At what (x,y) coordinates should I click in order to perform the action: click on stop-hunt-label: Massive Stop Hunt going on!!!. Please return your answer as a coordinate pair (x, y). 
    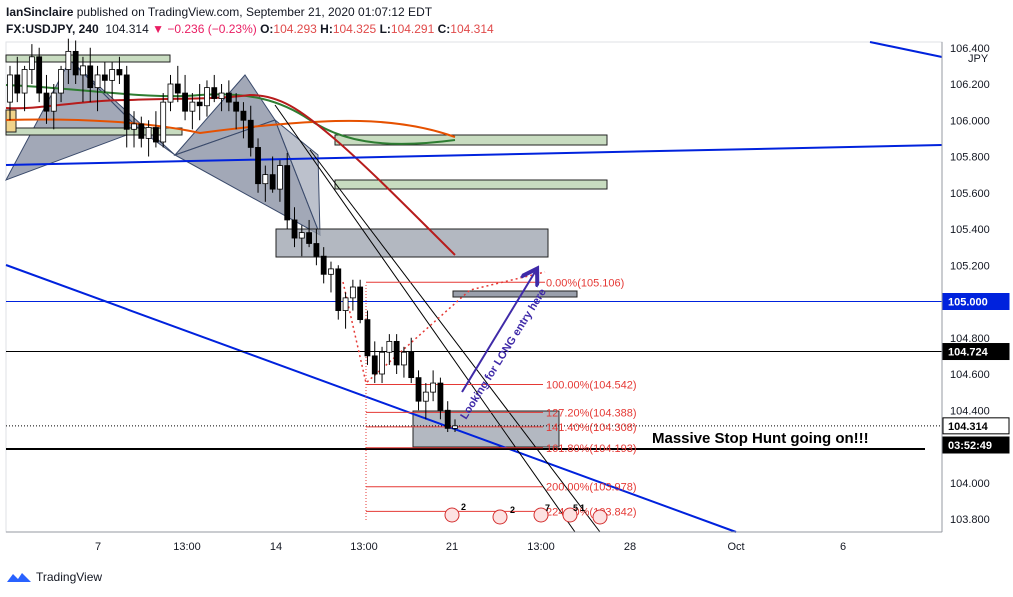
    Looking at the image, I should click on (760, 438).